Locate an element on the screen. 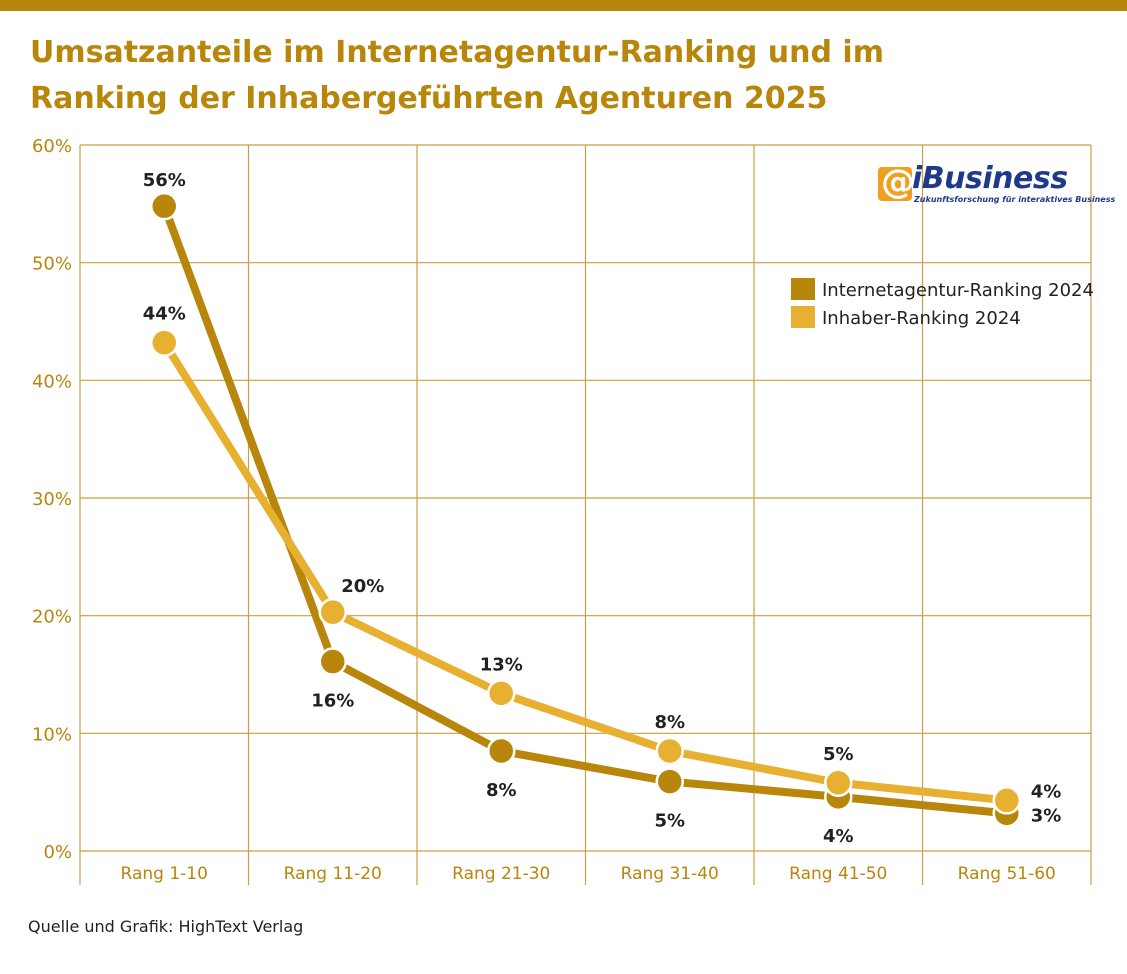 The image size is (1127, 974). data-label-series-1: 8% is located at coordinates (501, 790).